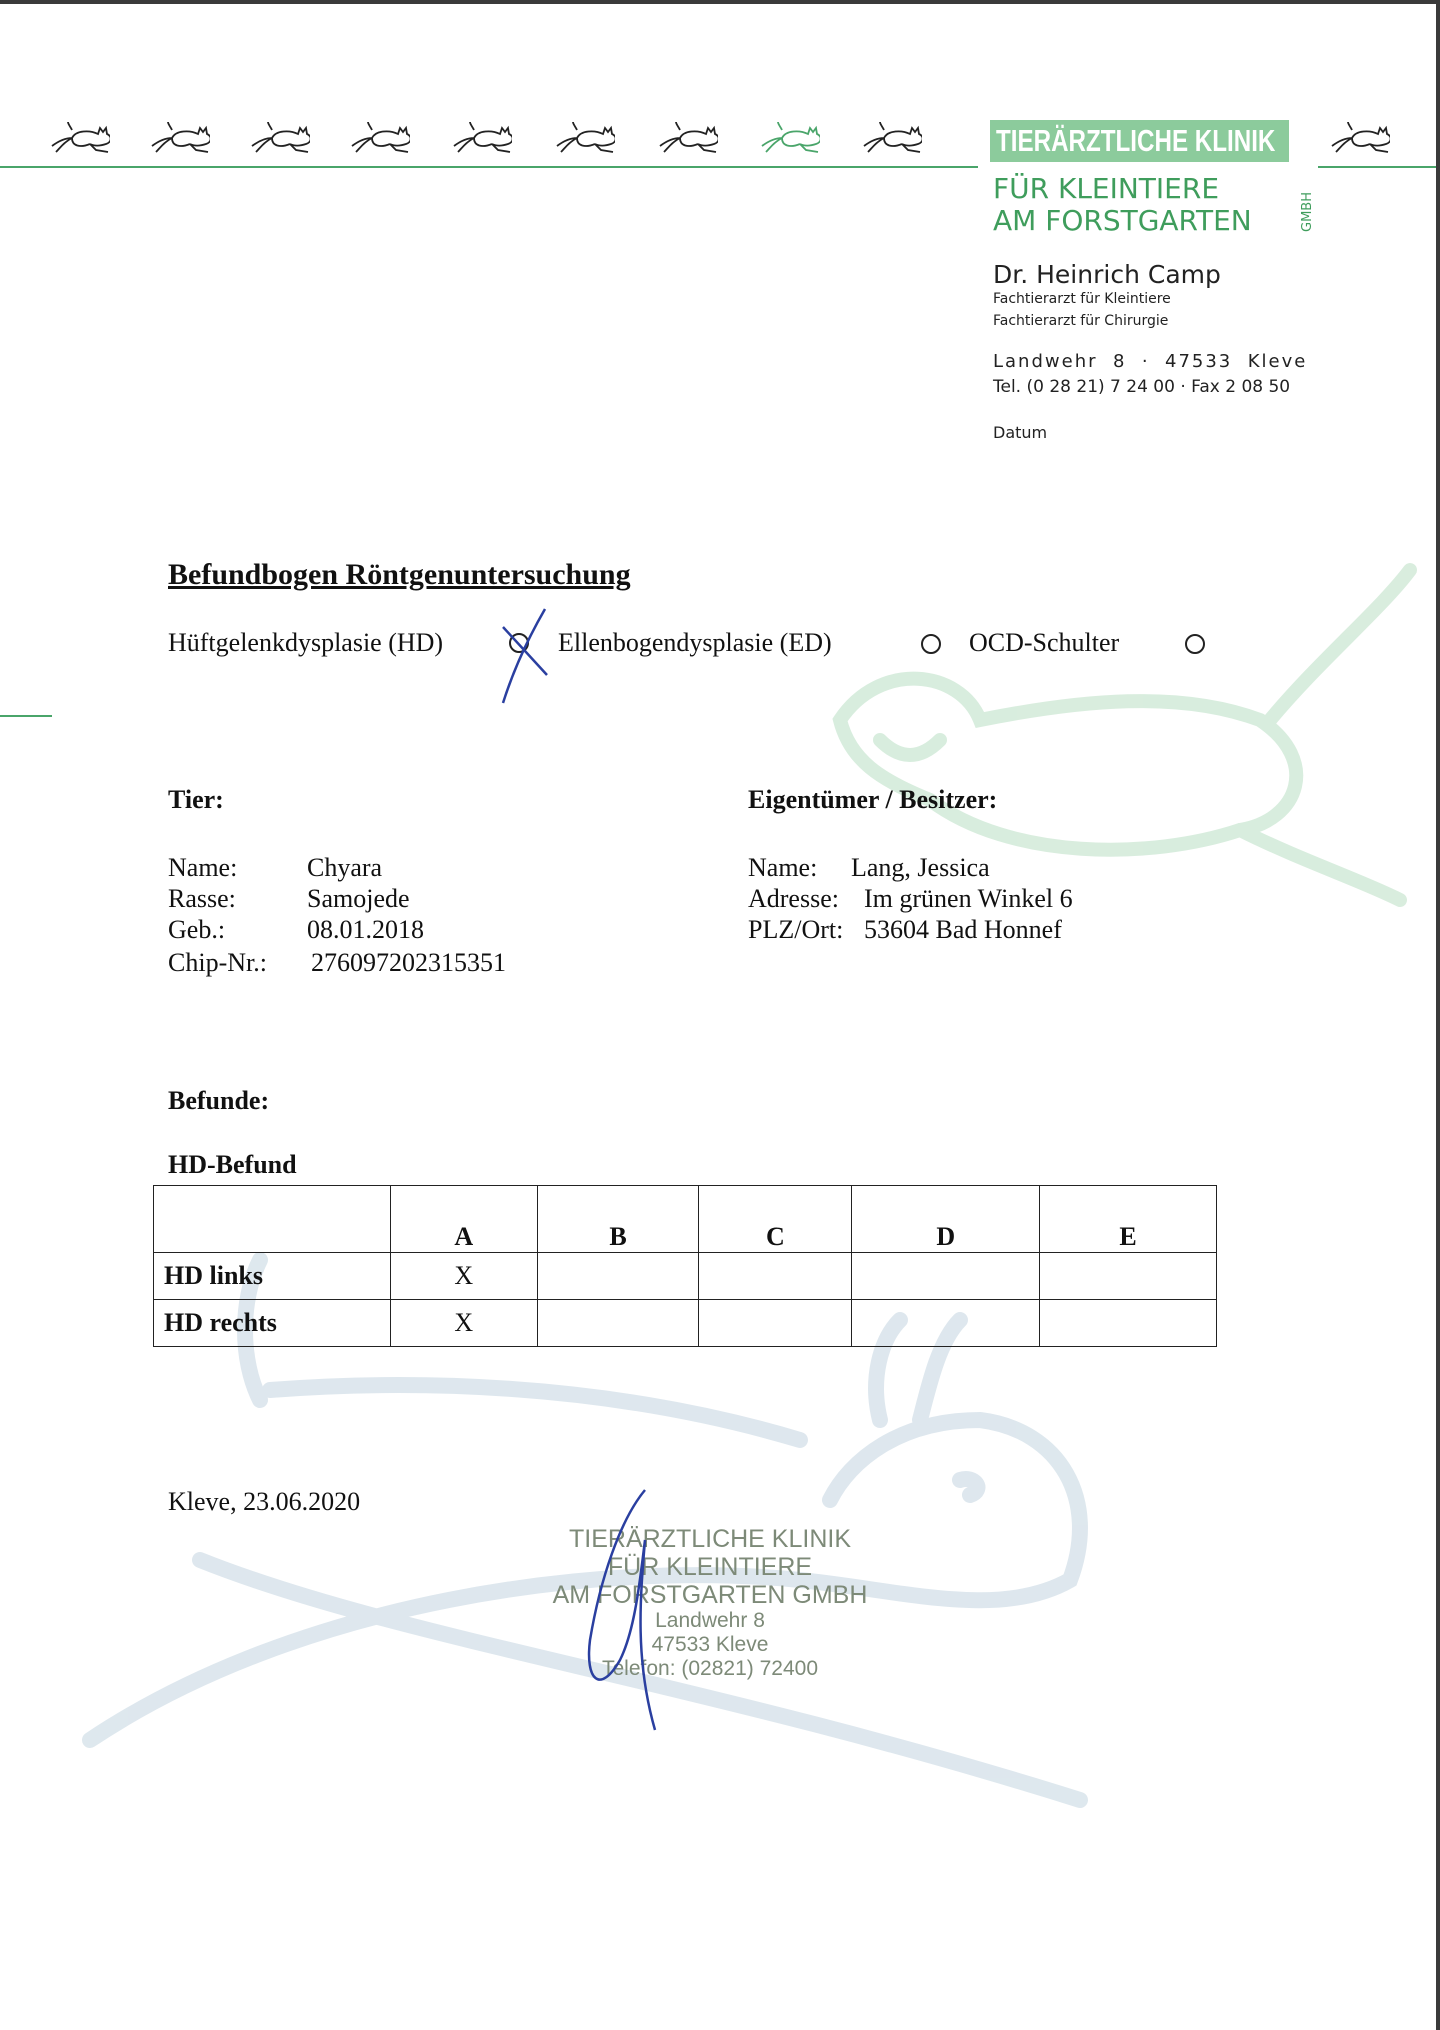 The width and height of the screenshot is (1440, 2030). What do you see at coordinates (365, 929) in the screenshot?
I see `animal-birth-value: 08.01.2018` at bounding box center [365, 929].